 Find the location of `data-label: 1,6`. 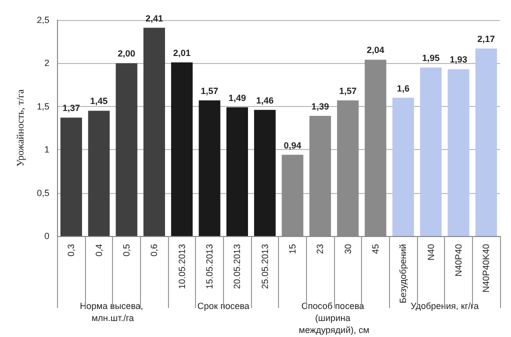

data-label: 1,6 is located at coordinates (403, 88).